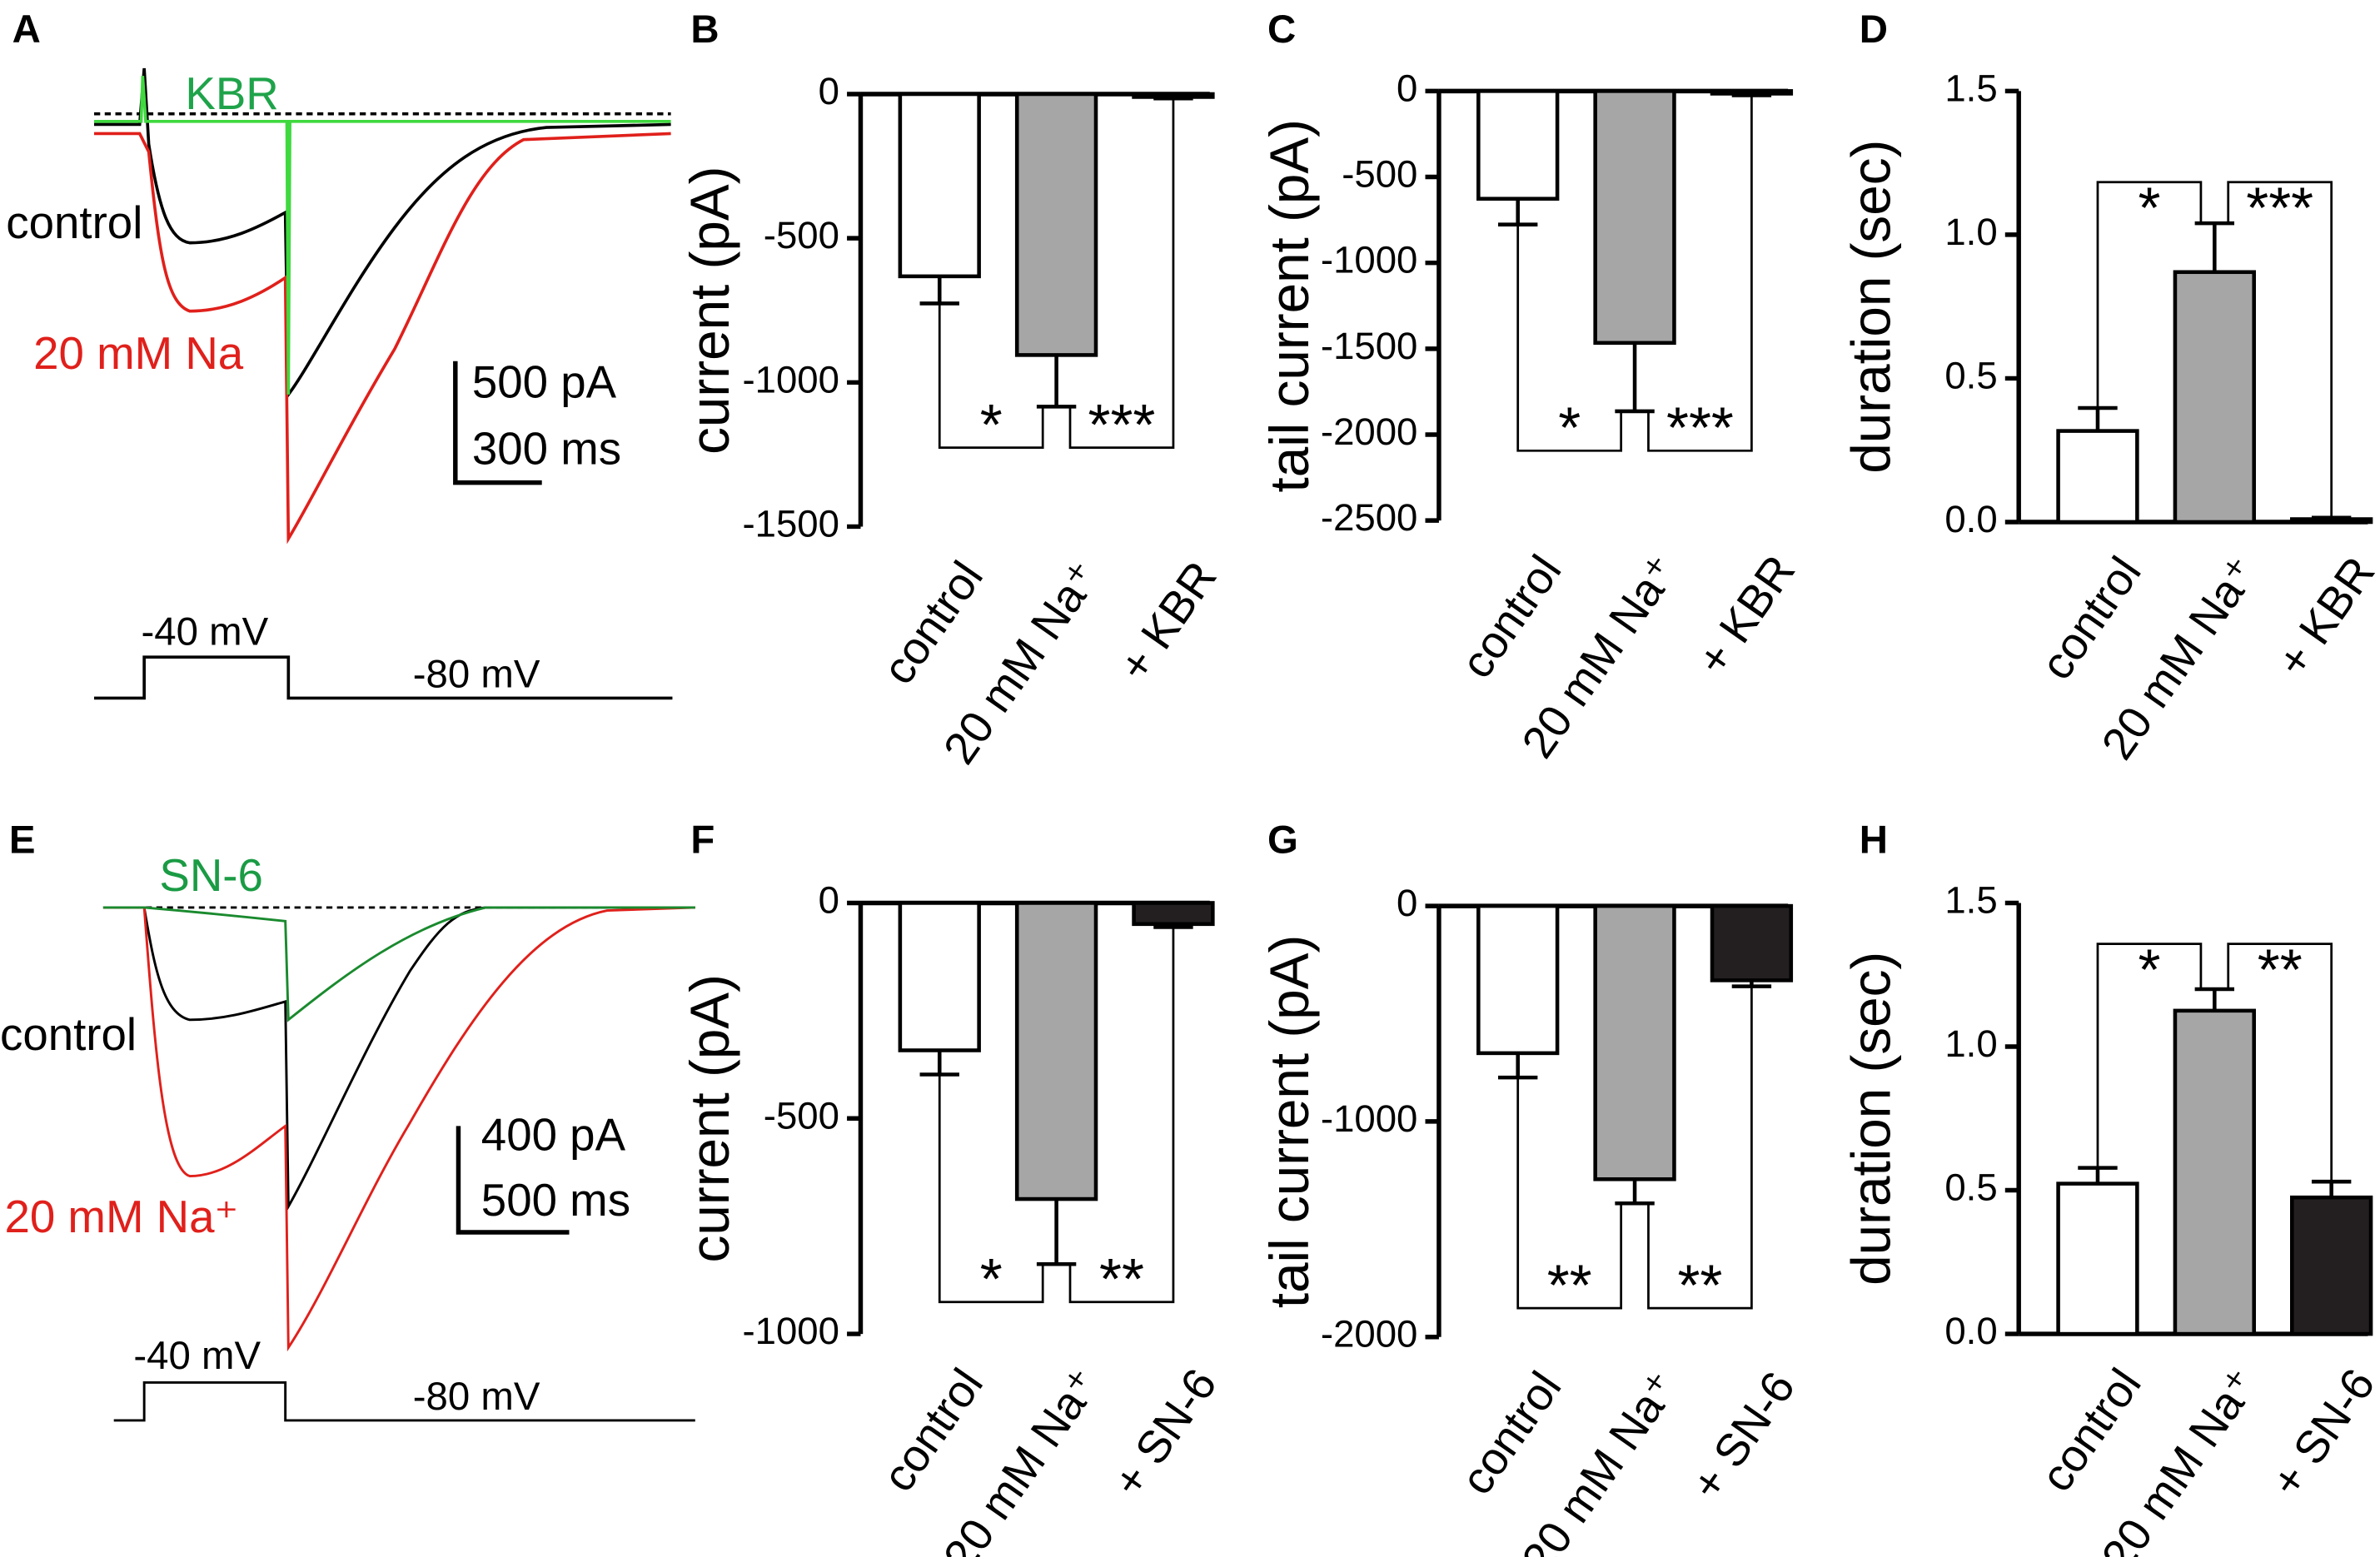 Image resolution: width=2380 pixels, height=1557 pixels. I want to click on panel-letter: F, so click(702, 840).